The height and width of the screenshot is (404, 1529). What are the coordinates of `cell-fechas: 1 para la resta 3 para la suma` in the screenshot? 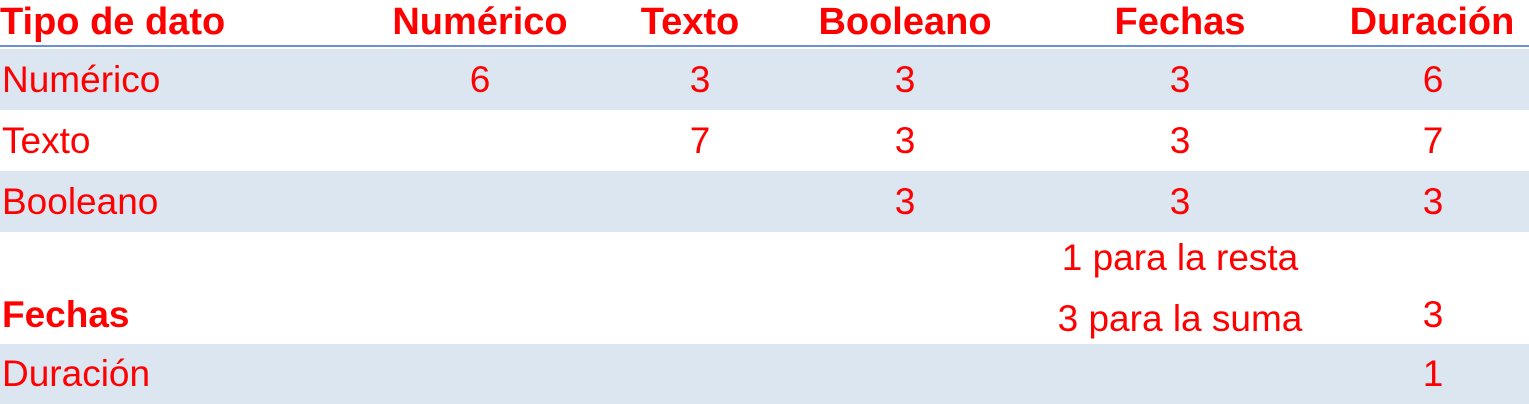 It's located at (1180, 288).